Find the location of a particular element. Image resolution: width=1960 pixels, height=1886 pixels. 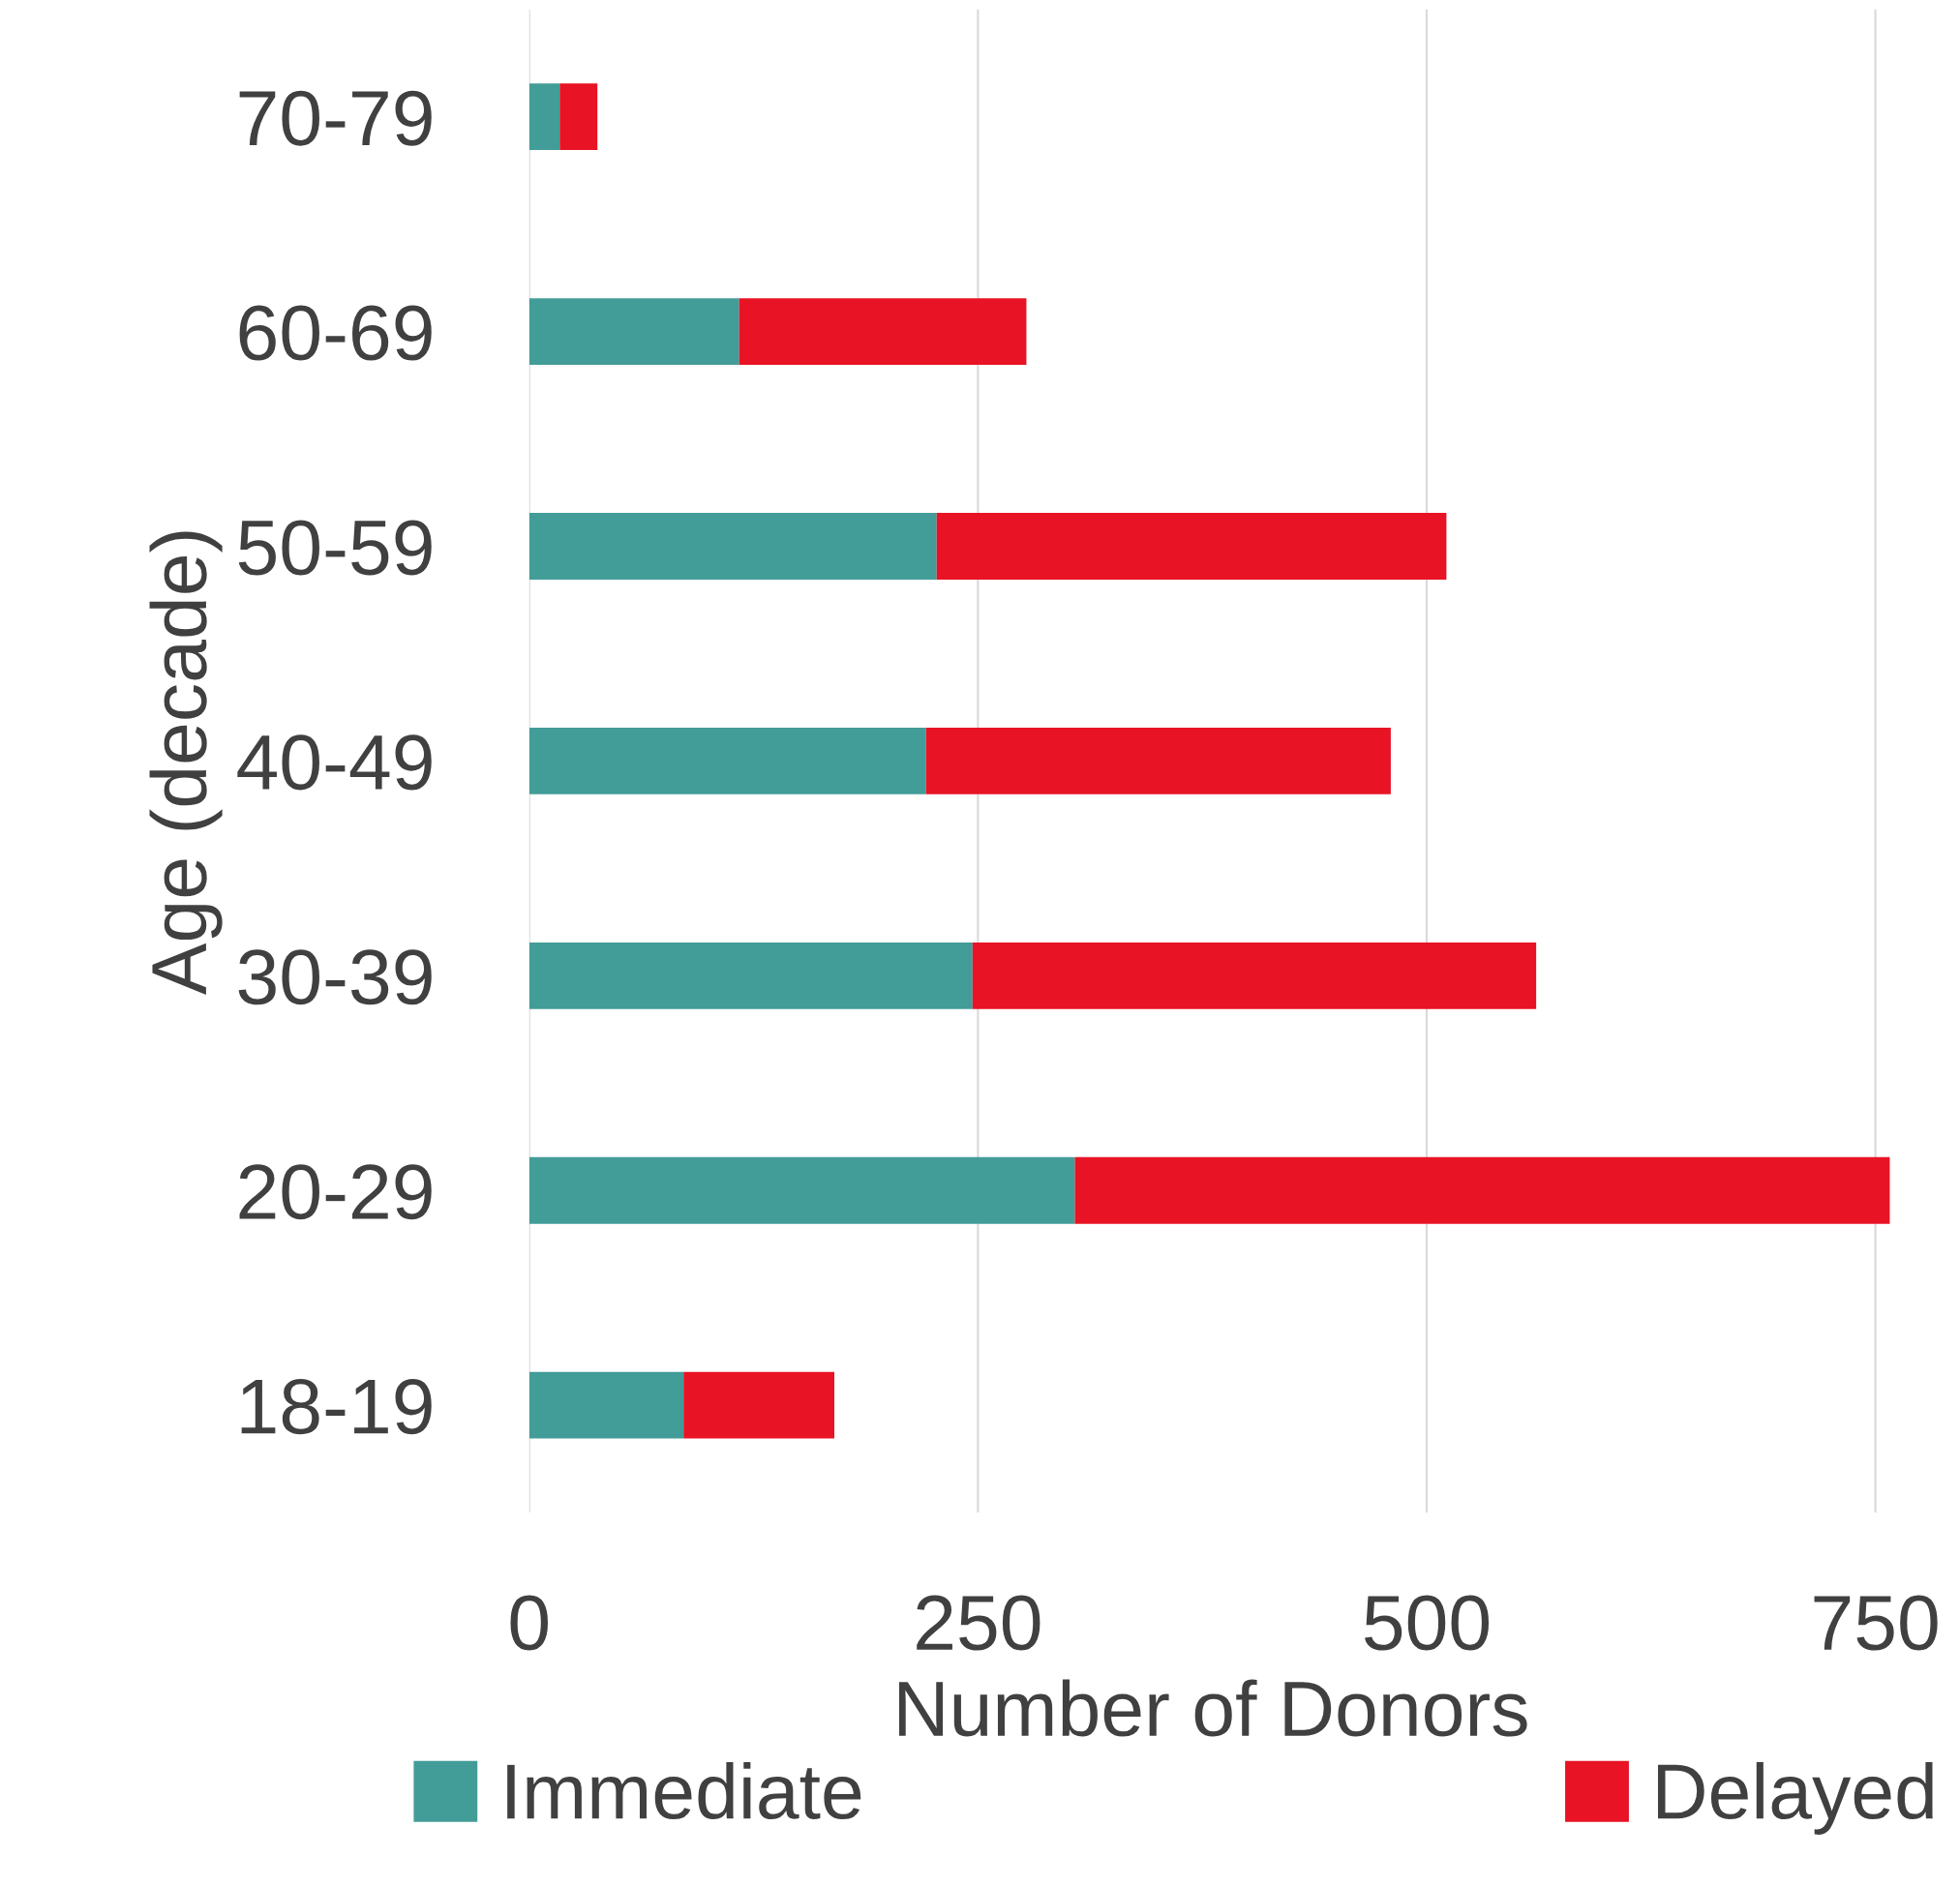

x-tick-label: 750 is located at coordinates (1876, 1623).